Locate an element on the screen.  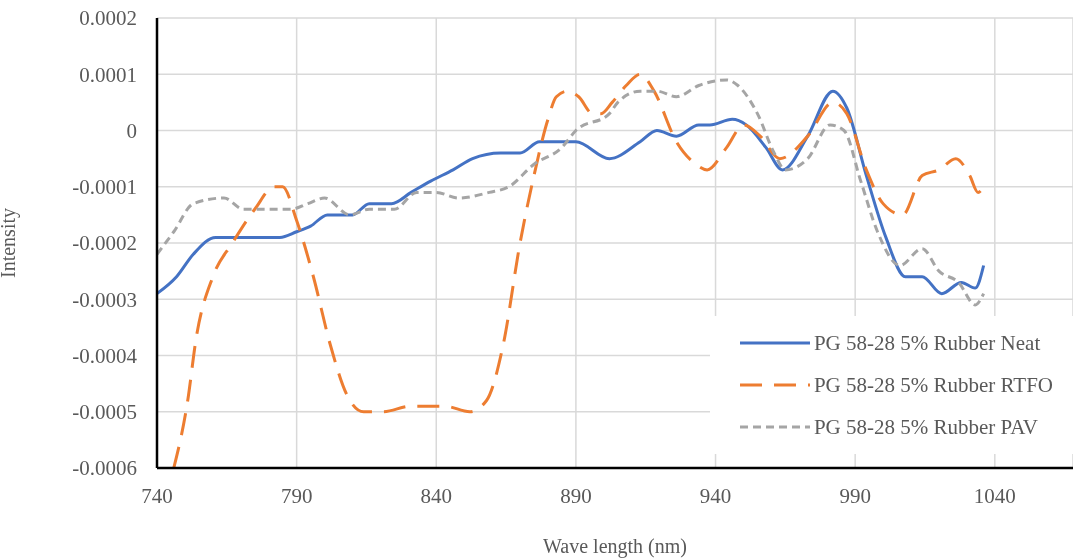
y-tick-label: 0 is located at coordinates (131, 130).